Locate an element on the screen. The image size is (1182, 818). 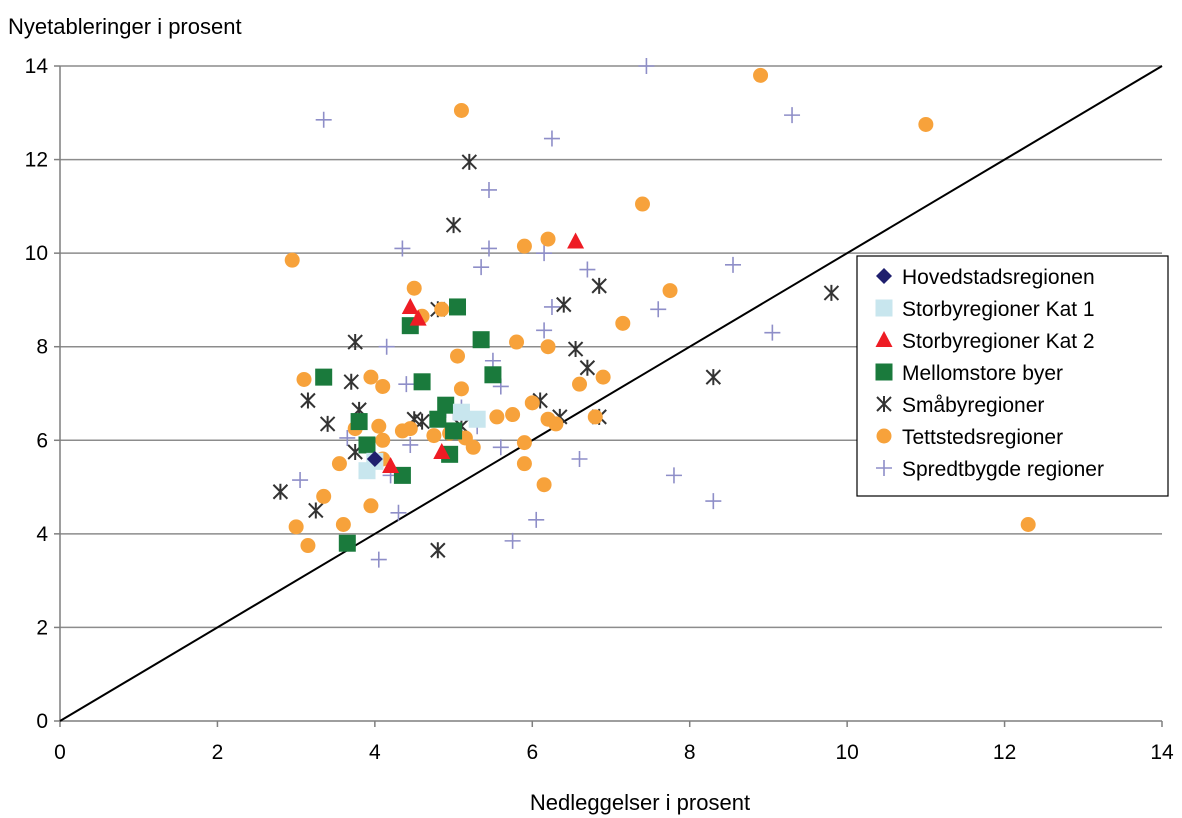
y-axis-title: Nyetableringer i prosent is located at coordinates (125, 26).